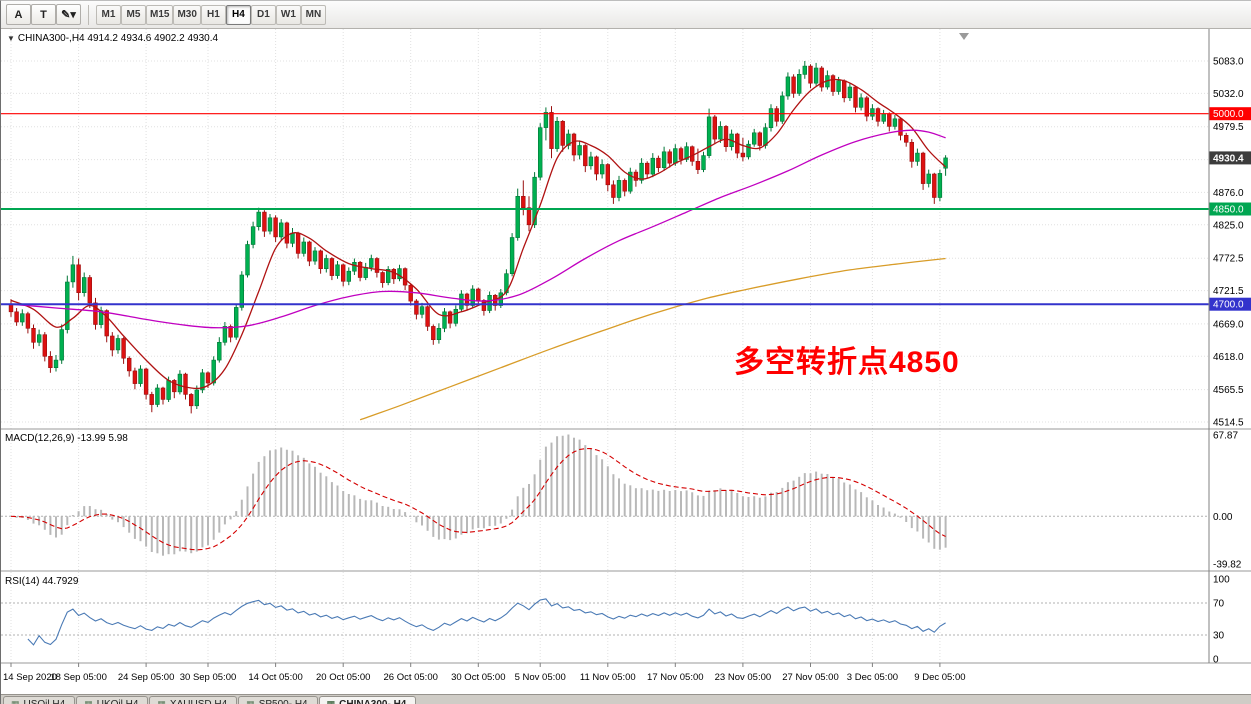  I want to click on svg-text: 5 Nov 05:00, so click(540, 677).